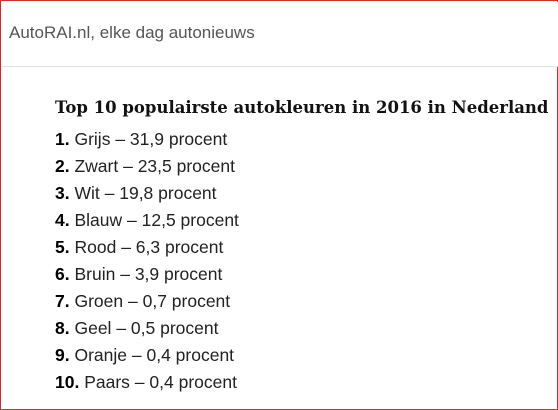  Describe the element at coordinates (62, 193) in the screenshot. I see `item-rank: 3.` at that location.